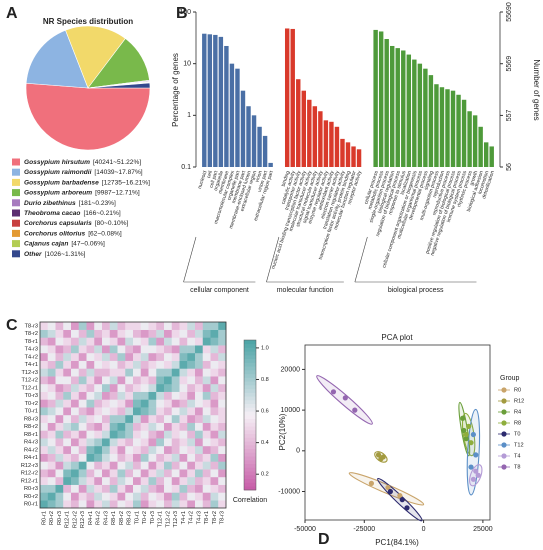 The image size is (543, 550). I want to click on y-tick-label: T8-r2, so click(31, 334).